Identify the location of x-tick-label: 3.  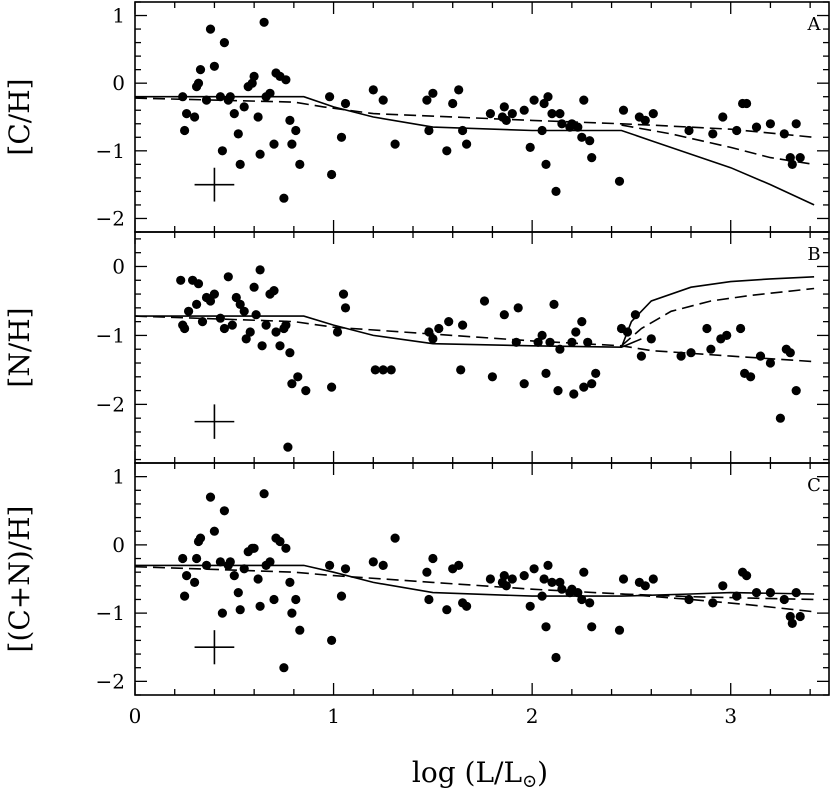
(730, 716).